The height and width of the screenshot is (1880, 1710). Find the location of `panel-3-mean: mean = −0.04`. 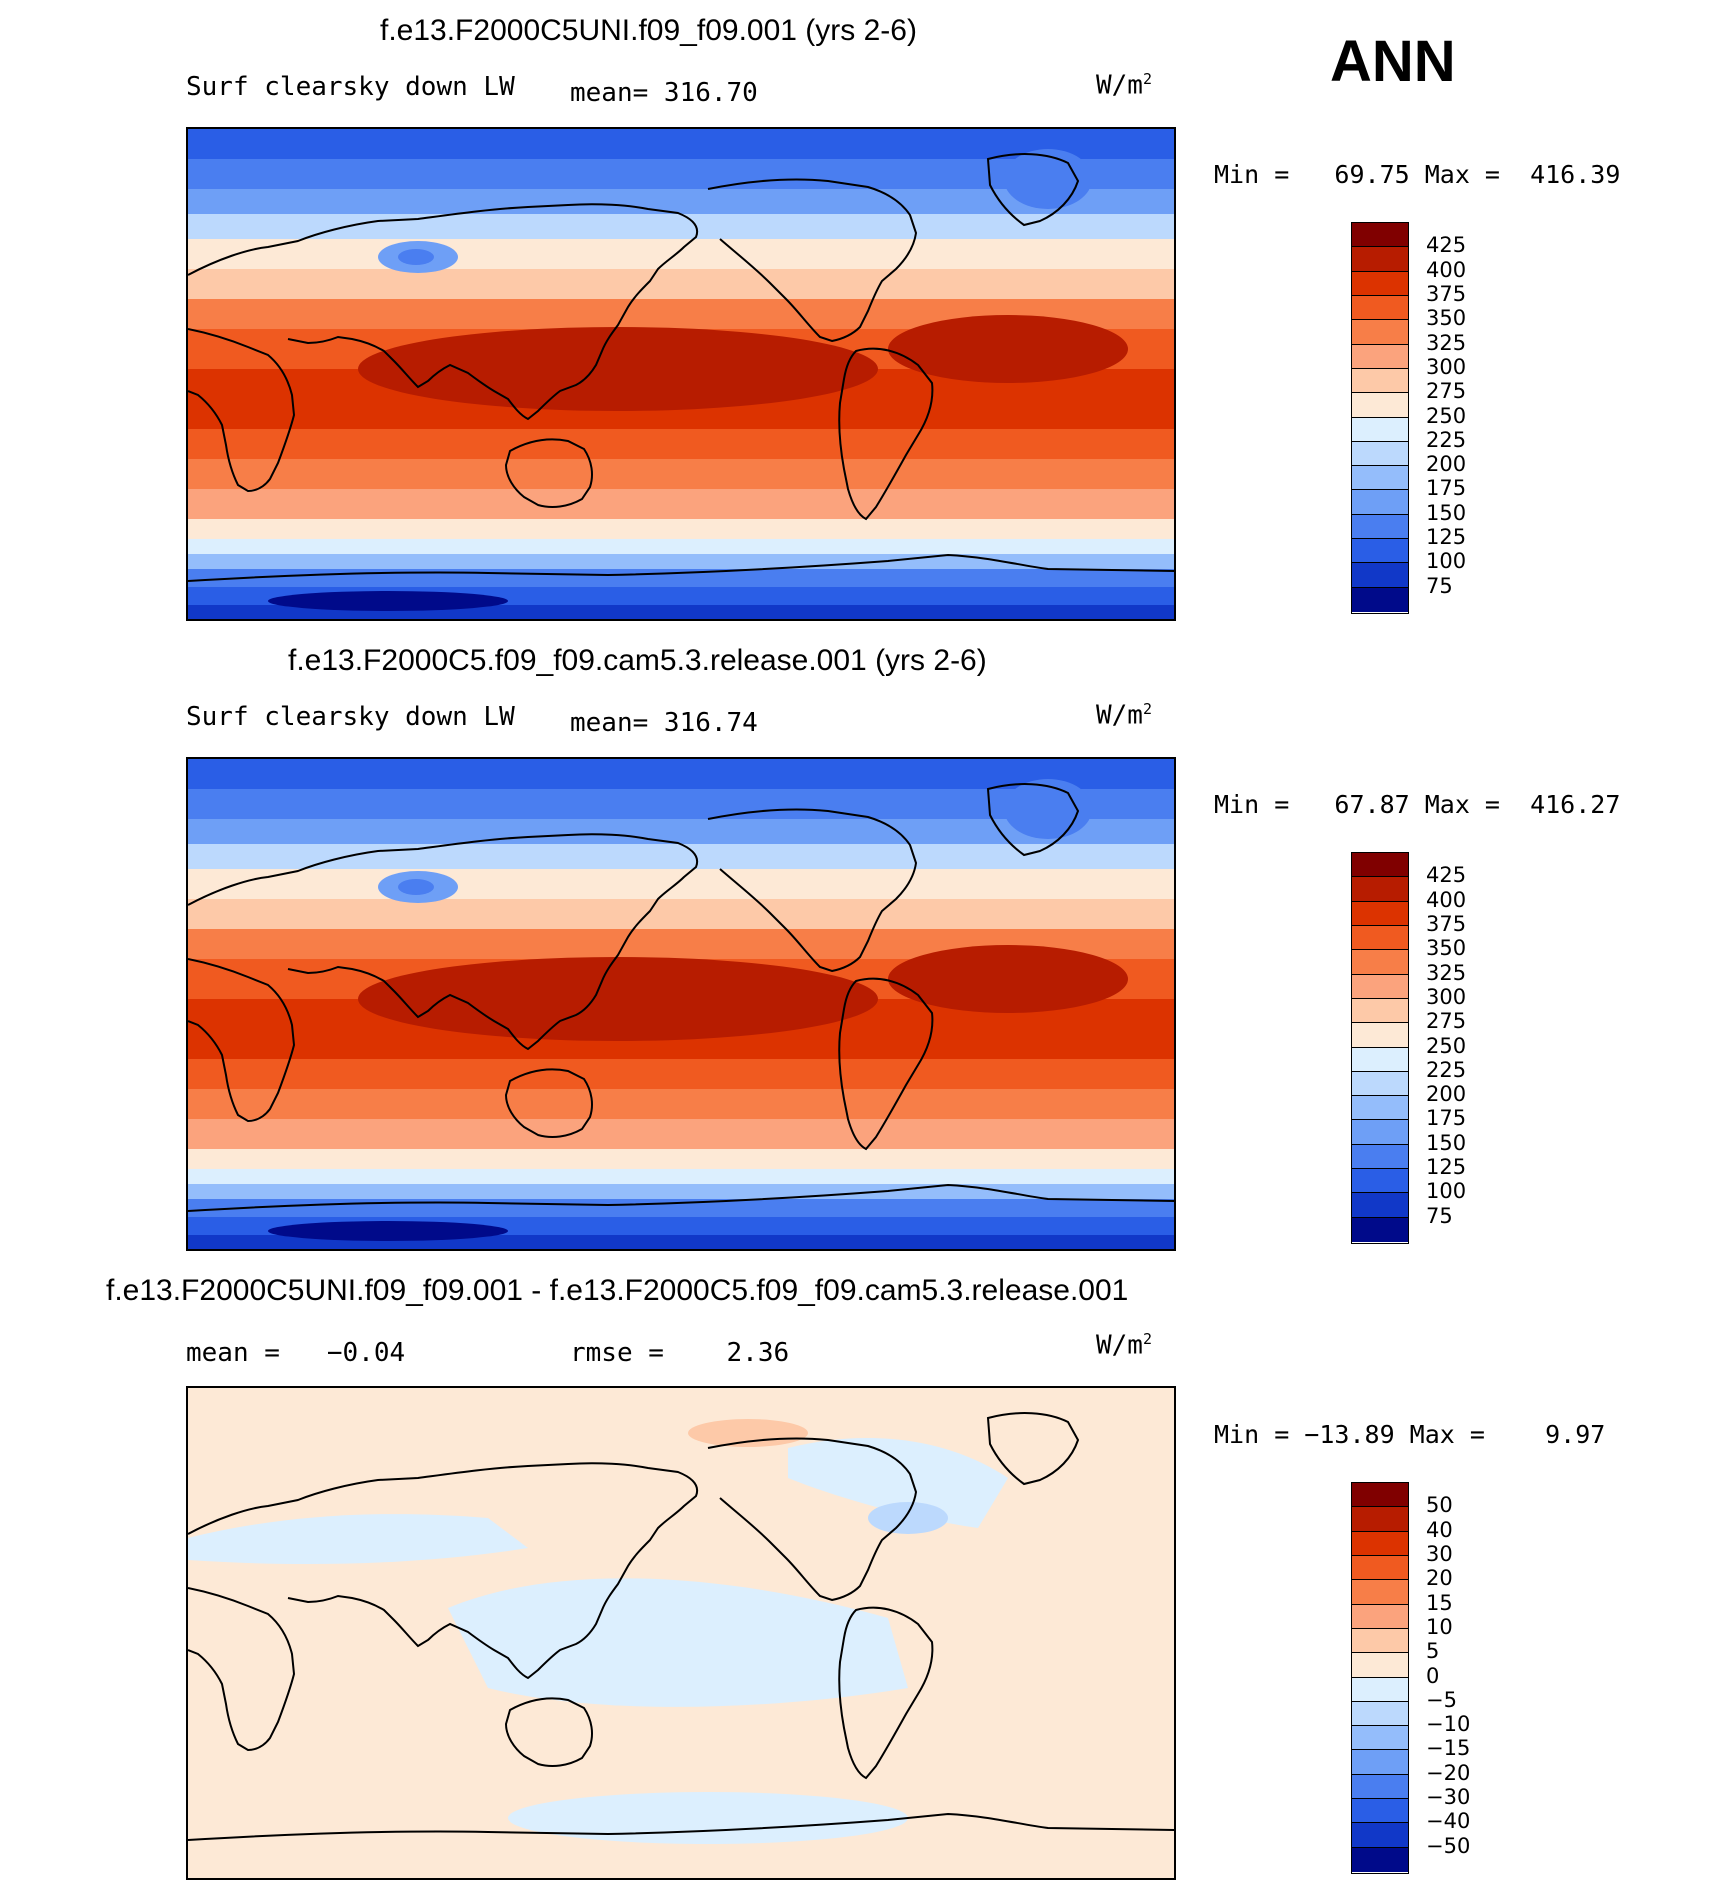

panel-3-mean: mean = −0.04 is located at coordinates (296, 1353).